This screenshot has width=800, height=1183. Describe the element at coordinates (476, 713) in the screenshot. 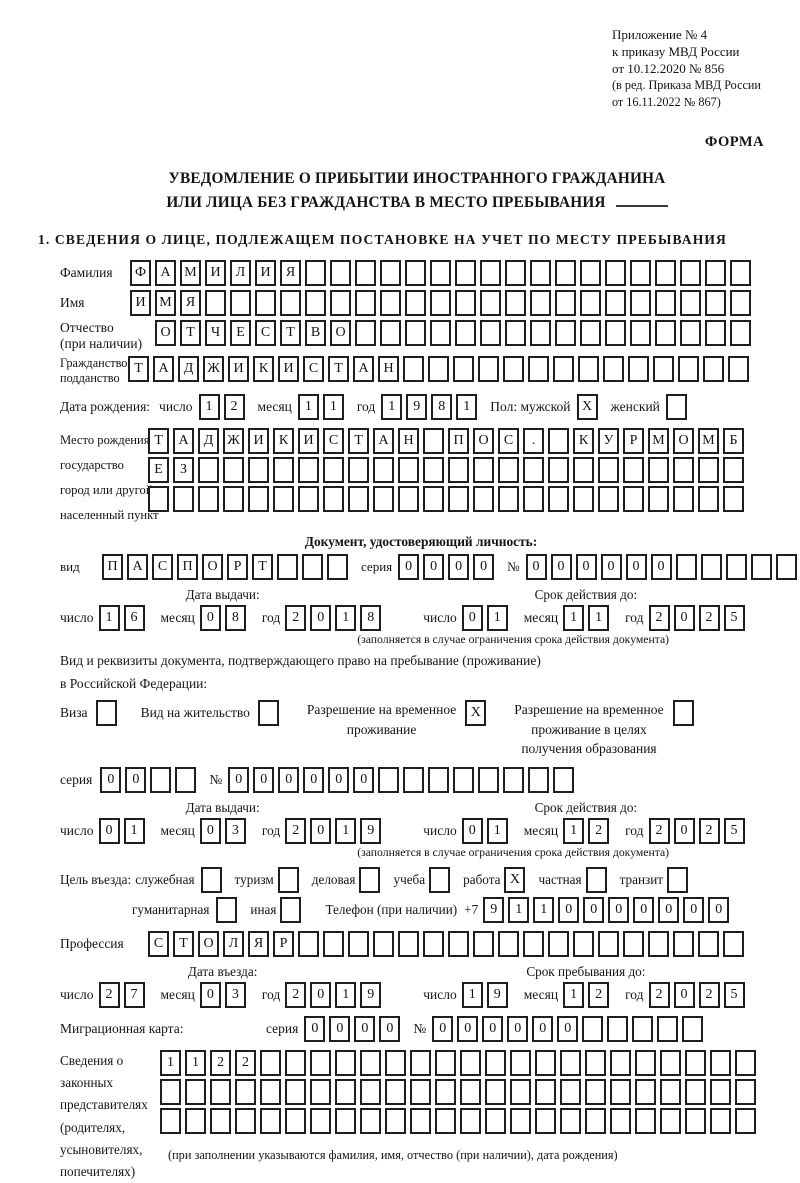

I see `char-box: X` at that location.